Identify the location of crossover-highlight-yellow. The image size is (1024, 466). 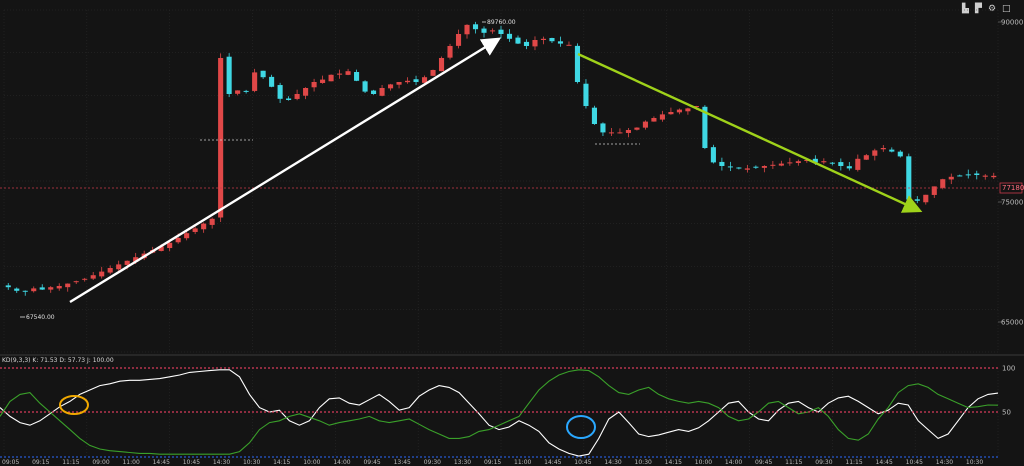
(74, 405).